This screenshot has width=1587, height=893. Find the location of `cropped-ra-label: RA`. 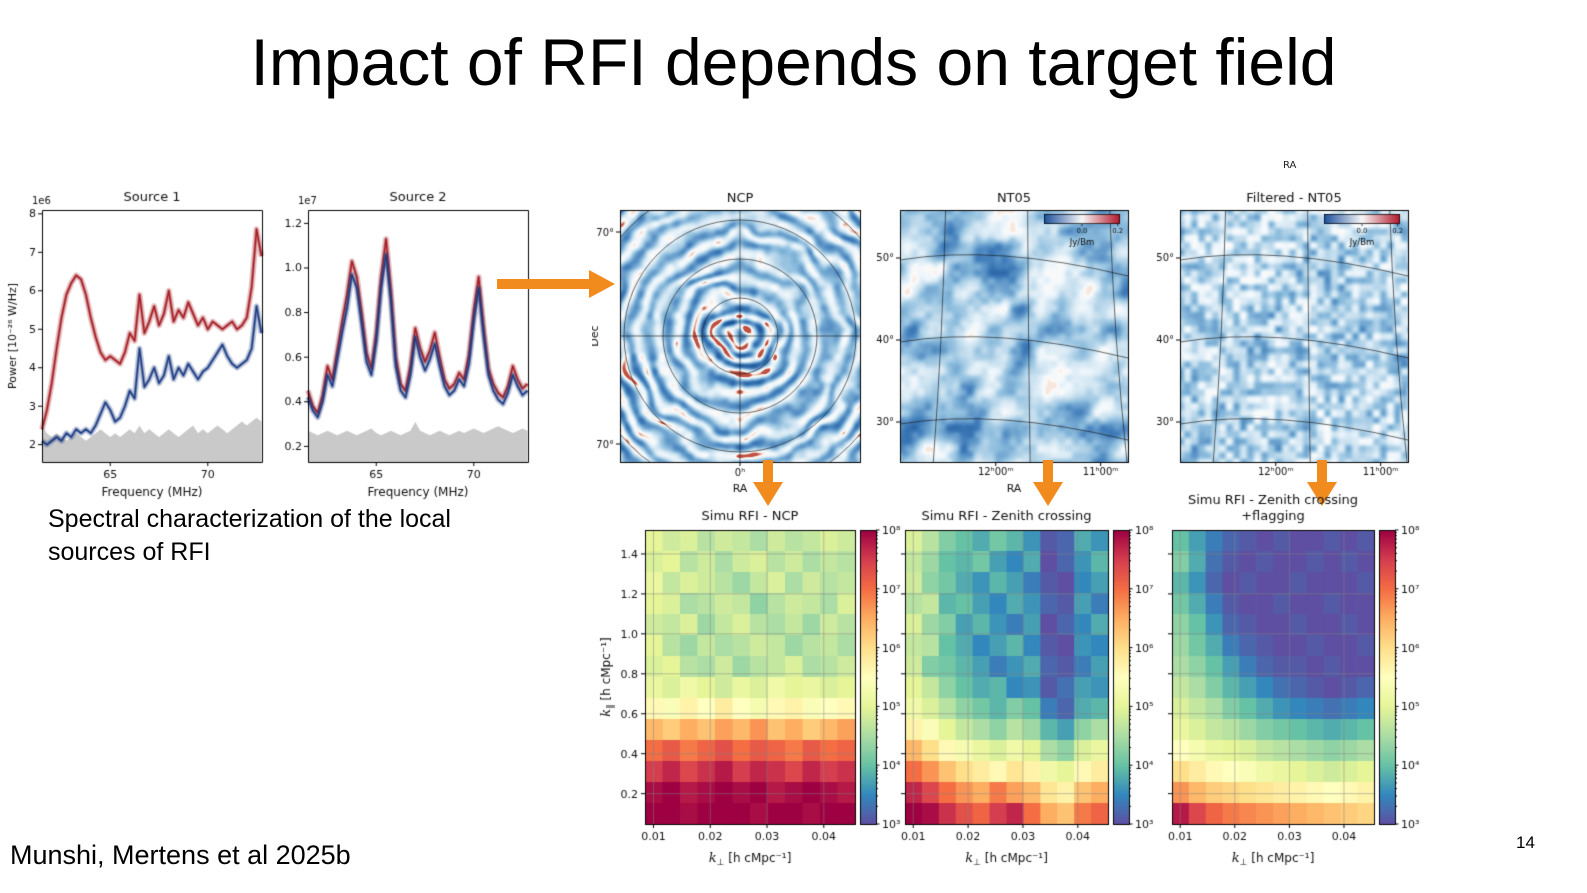

cropped-ra-label: RA is located at coordinates (1290, 165).